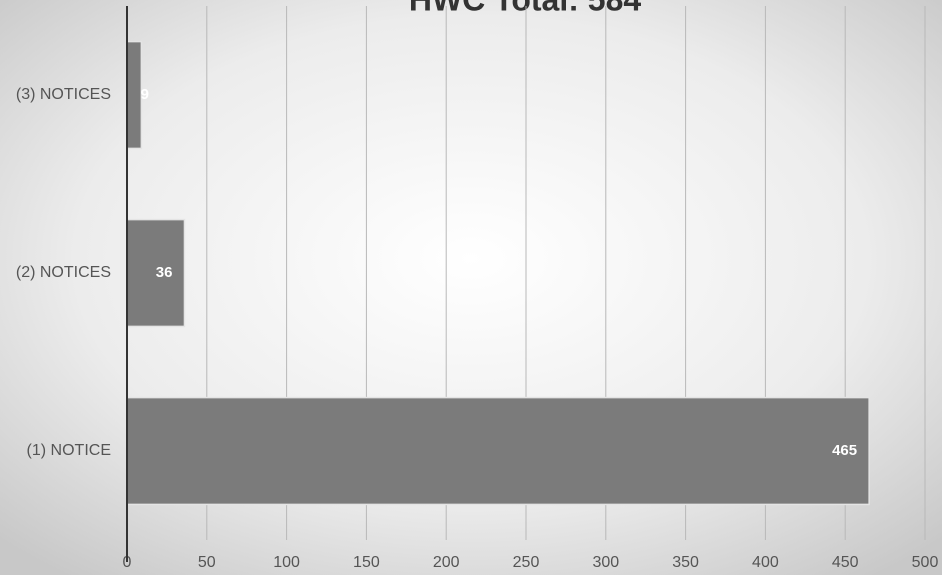 The width and height of the screenshot is (942, 575). What do you see at coordinates (164, 272) in the screenshot?
I see `data-label: 36` at bounding box center [164, 272].